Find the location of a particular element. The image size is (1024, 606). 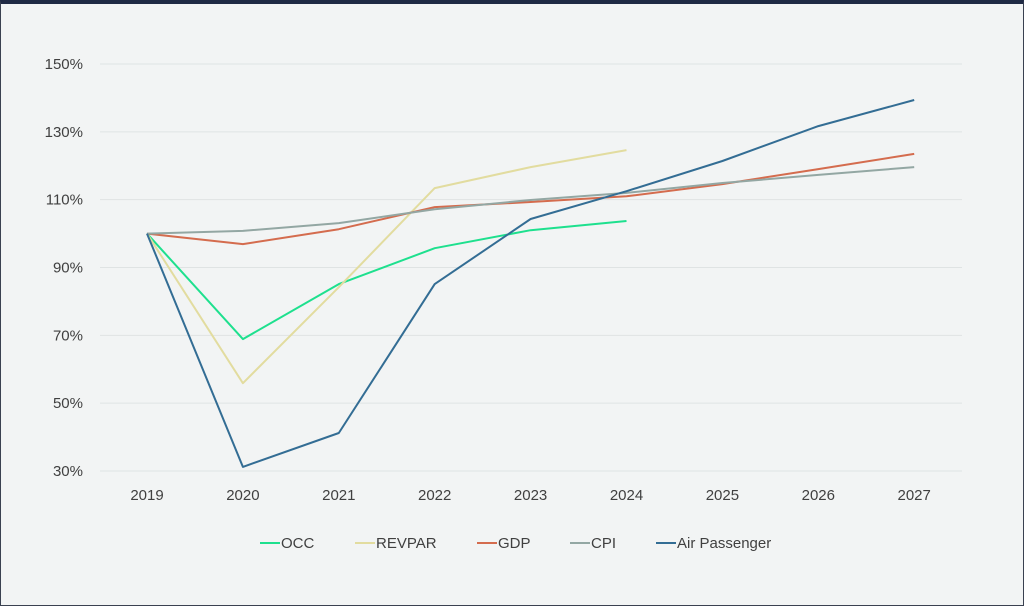

legend-label-gdp: GDP is located at coordinates (514, 543).